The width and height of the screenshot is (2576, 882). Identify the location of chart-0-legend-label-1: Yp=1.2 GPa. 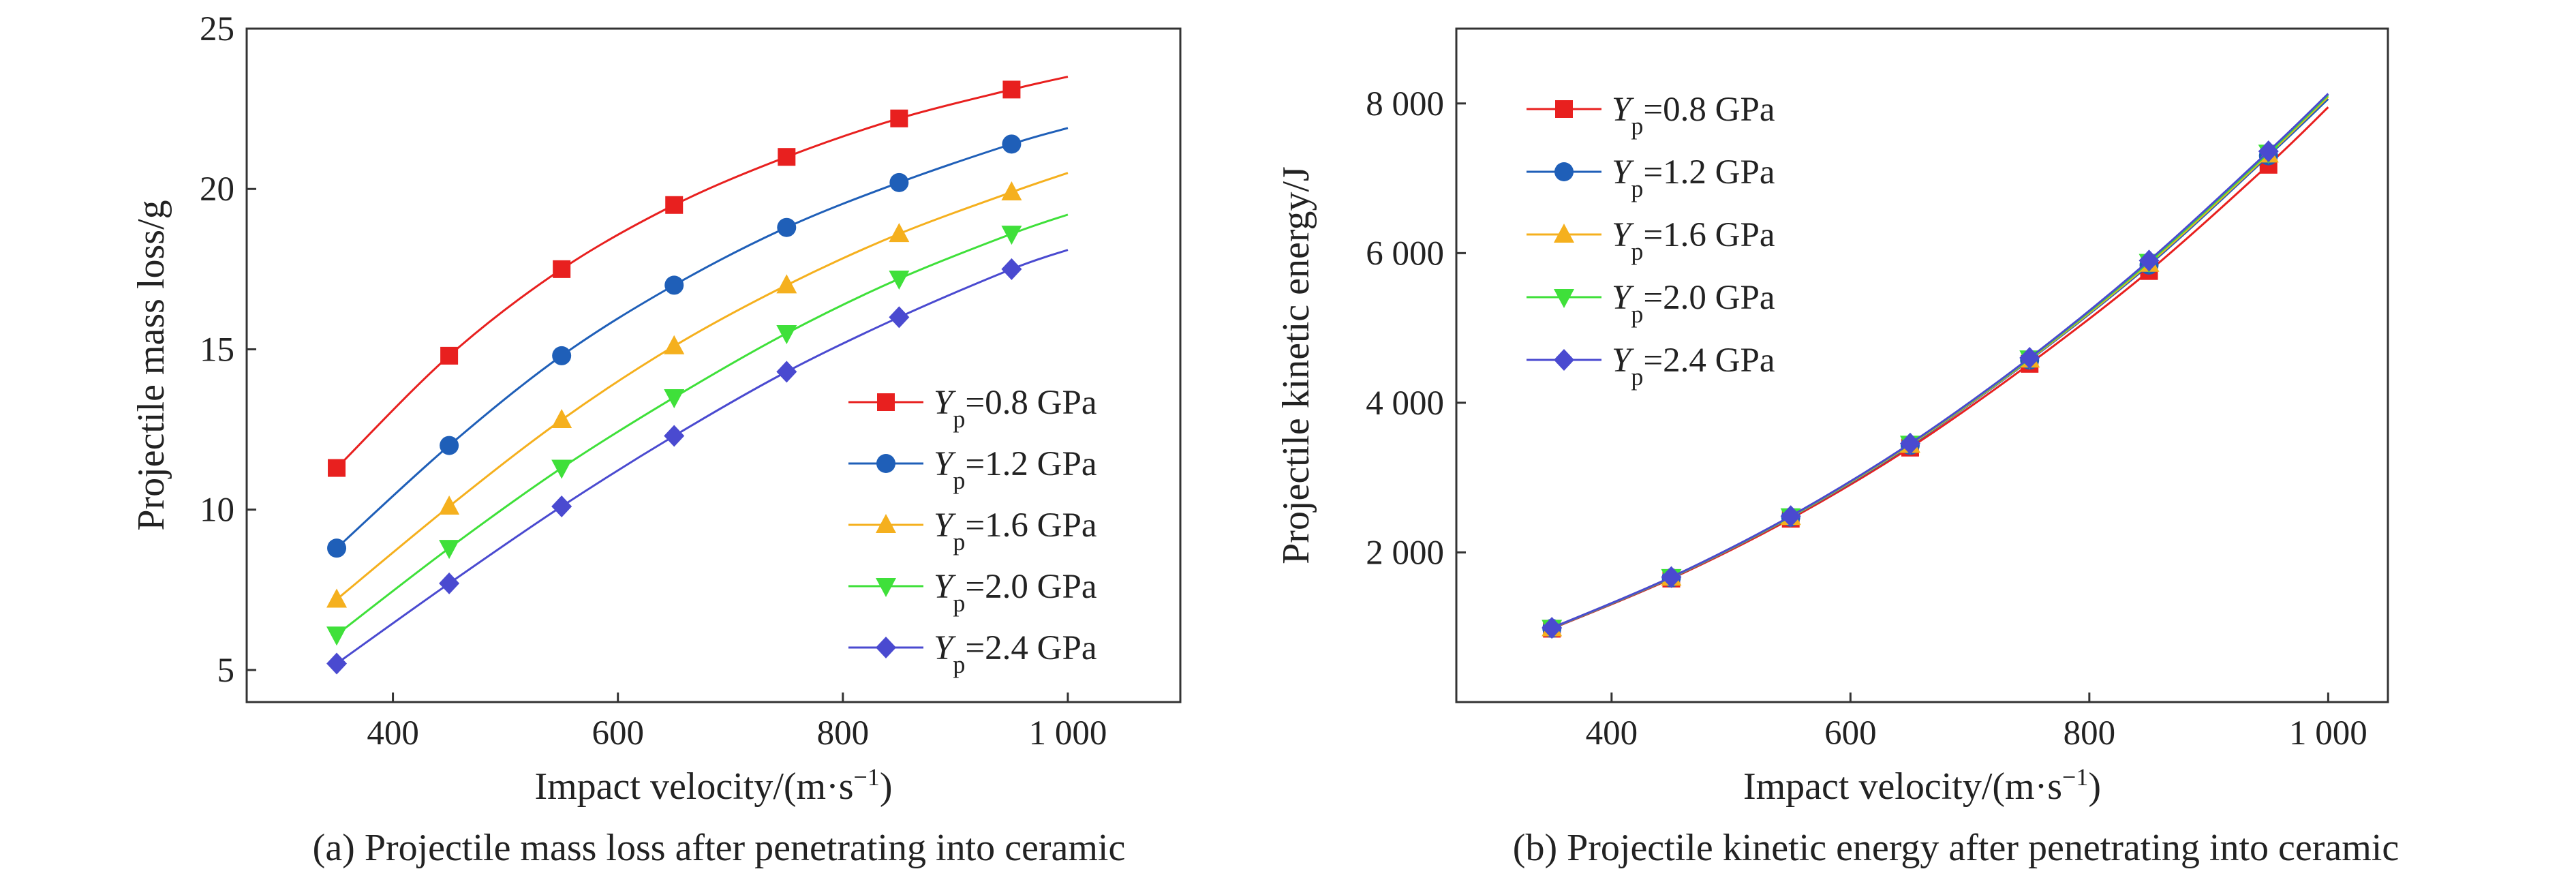
(1015, 469).